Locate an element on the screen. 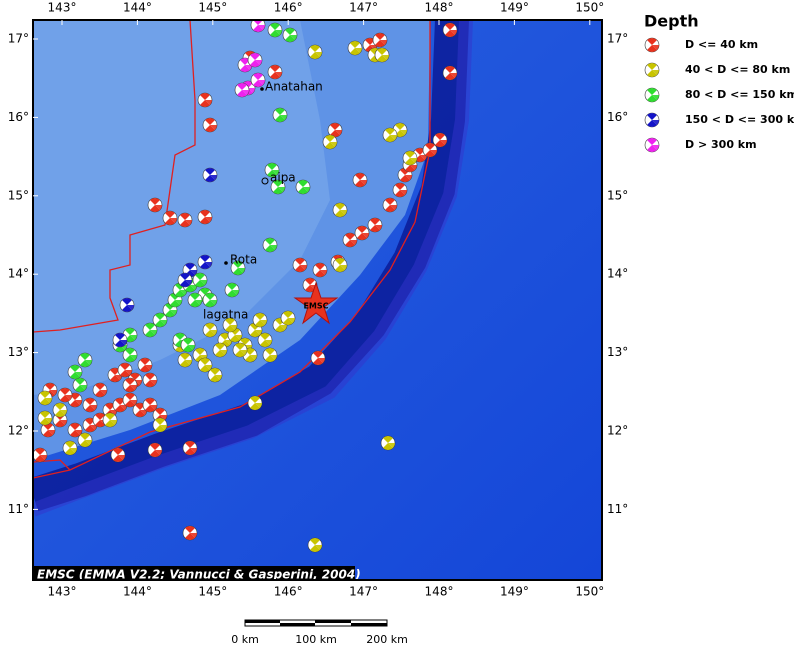 The image size is (794, 646). lon-tick-label: 150° is located at coordinates (589, 8).